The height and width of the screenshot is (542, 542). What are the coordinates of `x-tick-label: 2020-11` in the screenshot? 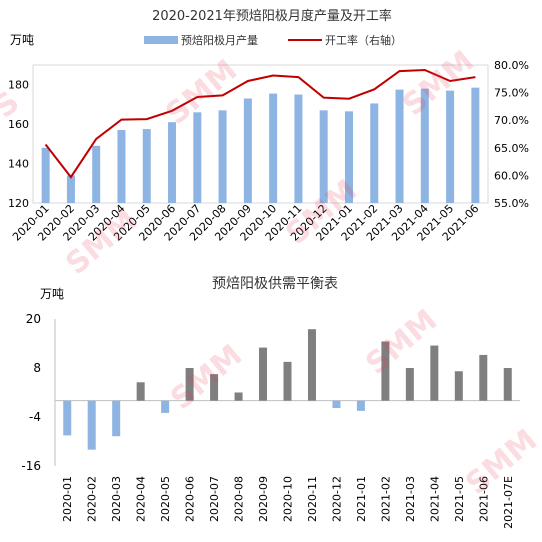 It's located at (312, 499).